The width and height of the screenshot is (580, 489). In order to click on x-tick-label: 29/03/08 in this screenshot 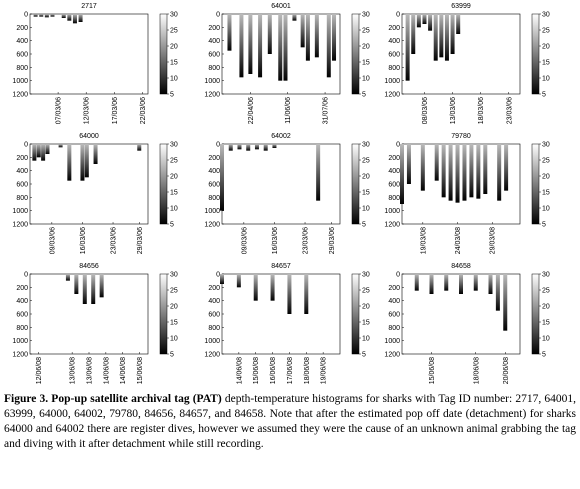, I will do `click(493, 240)`.